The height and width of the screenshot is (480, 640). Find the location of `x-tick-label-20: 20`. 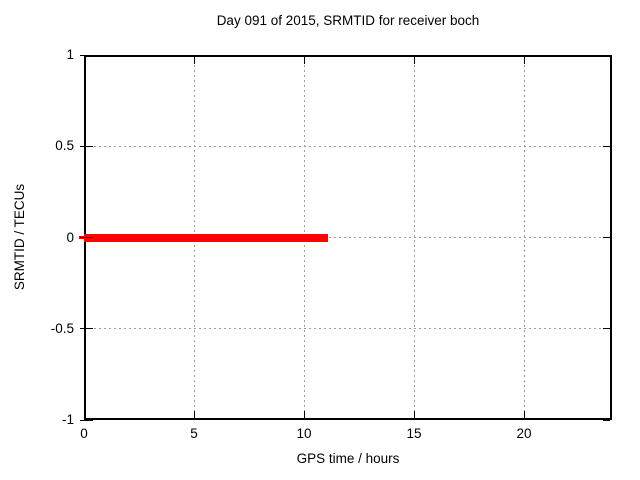

x-tick-label-20: 20 is located at coordinates (524, 433).